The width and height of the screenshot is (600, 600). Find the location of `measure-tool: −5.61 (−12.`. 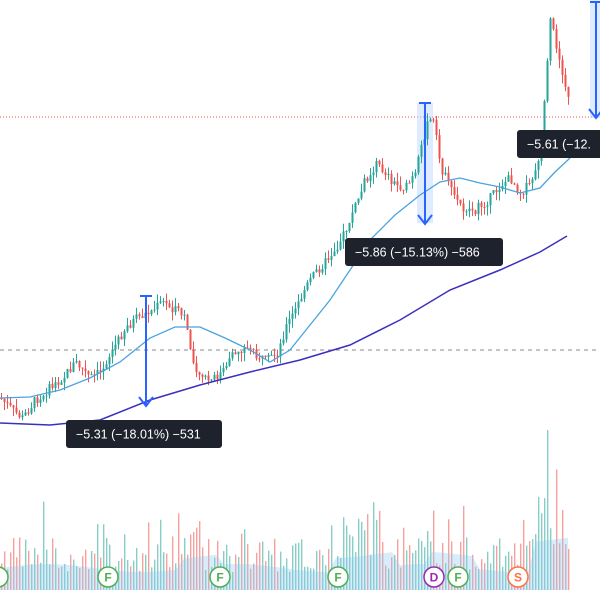

measure-tool: −5.61 (−12. is located at coordinates (558, 79).